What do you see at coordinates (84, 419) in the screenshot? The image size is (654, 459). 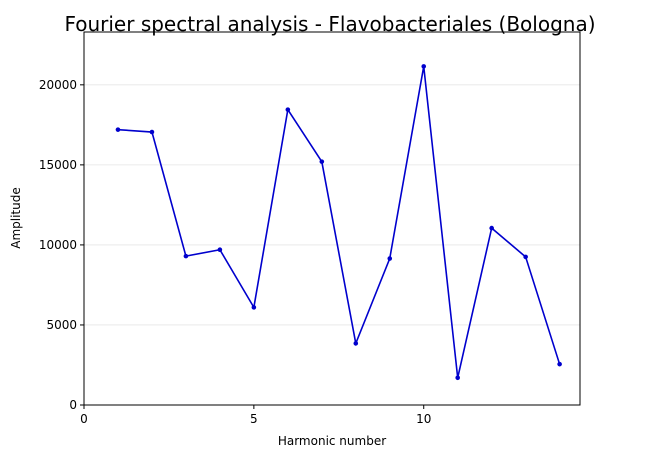 I see `x-tick-label: 0` at bounding box center [84, 419].